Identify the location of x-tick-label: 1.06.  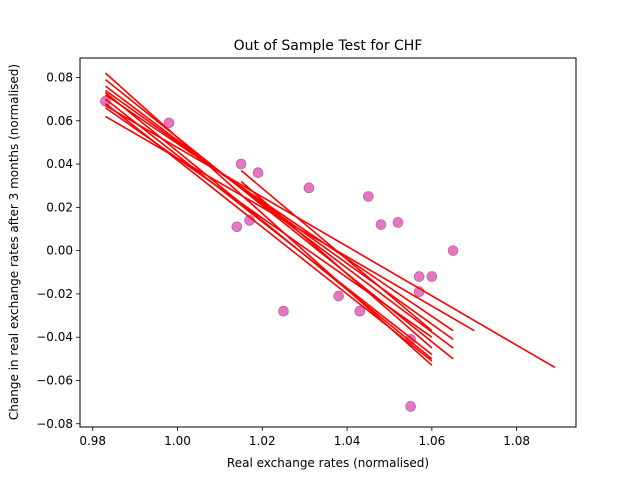
(432, 441).